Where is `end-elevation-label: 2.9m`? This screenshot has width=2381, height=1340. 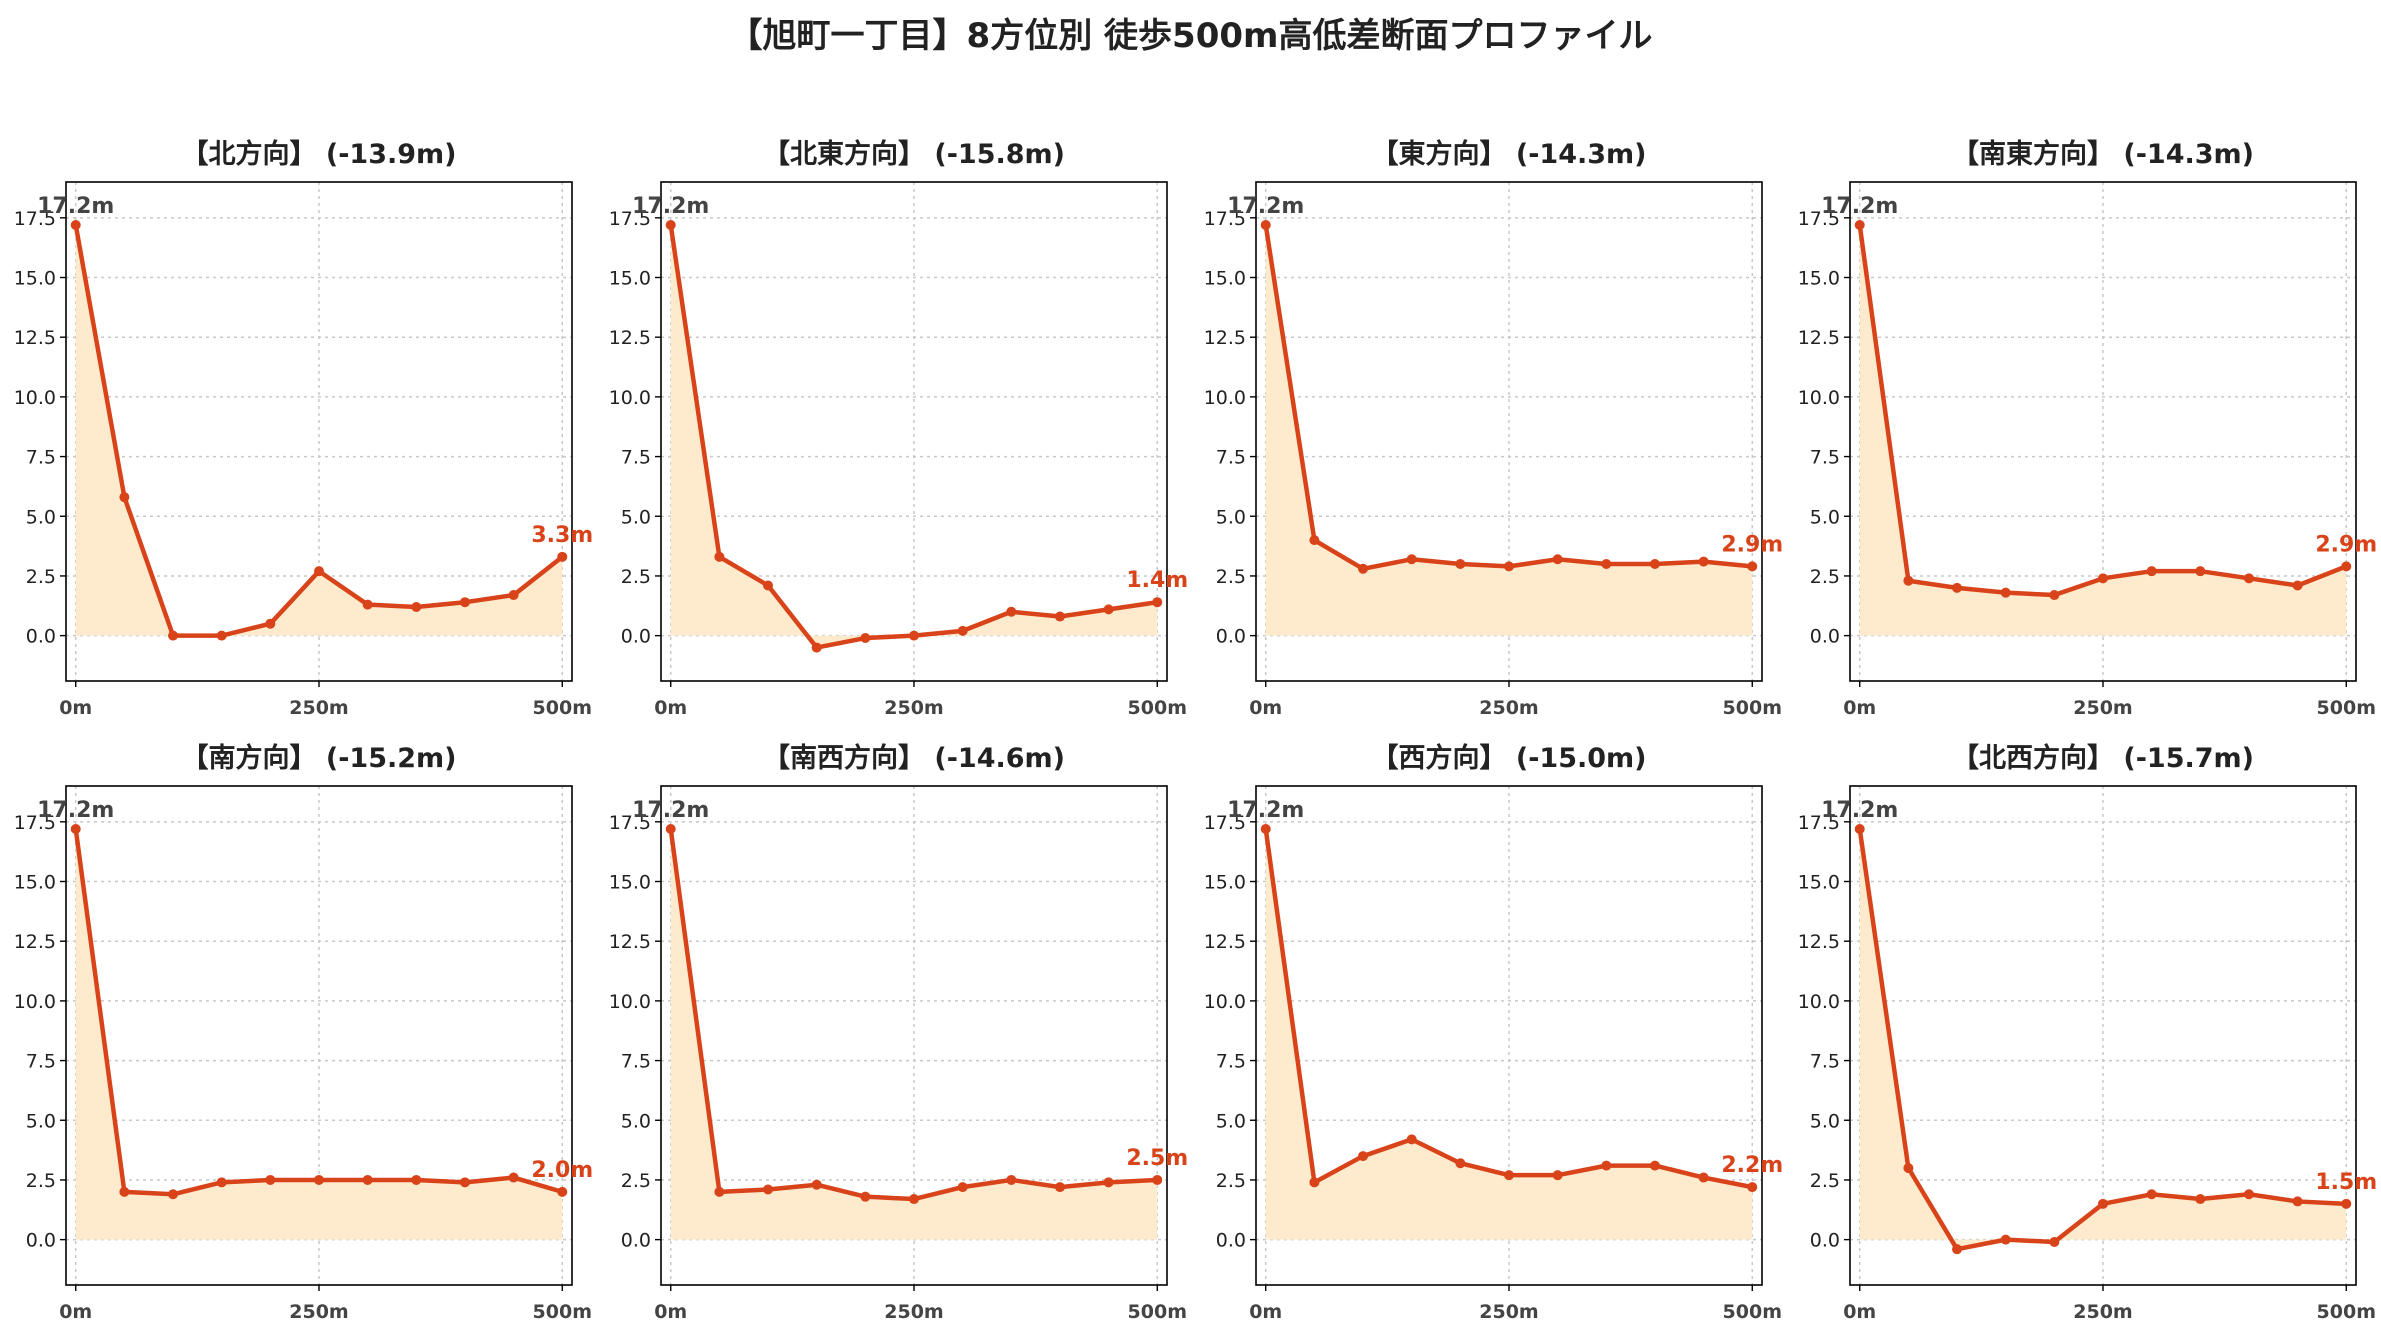 end-elevation-label: 2.9m is located at coordinates (1752, 544).